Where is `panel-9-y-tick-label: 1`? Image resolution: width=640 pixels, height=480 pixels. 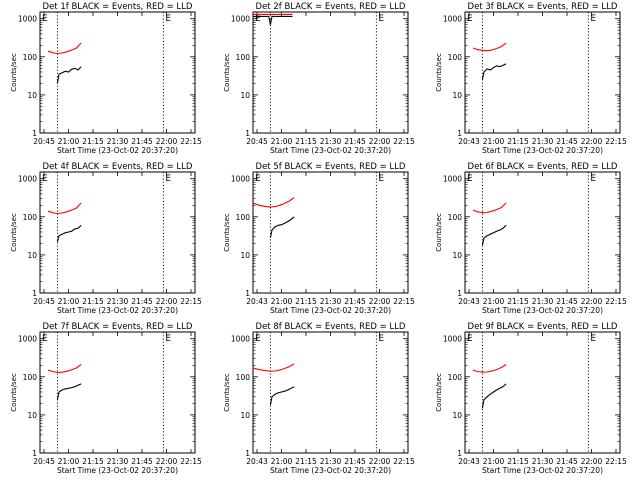
panel-9-y-tick-label: 1 is located at coordinates (459, 453).